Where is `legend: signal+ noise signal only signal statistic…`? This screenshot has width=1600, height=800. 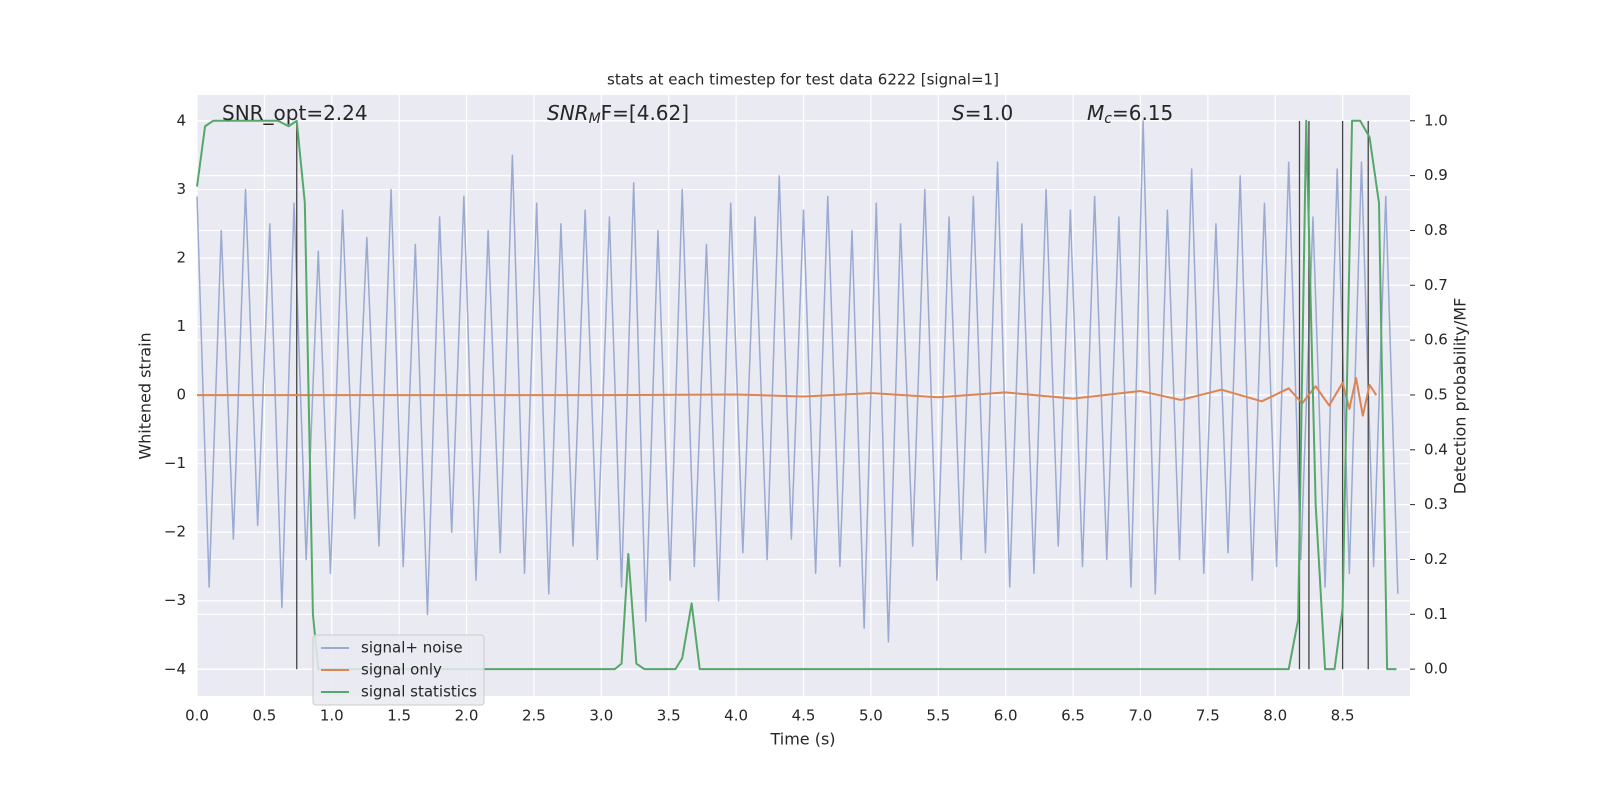 legend: signal+ noise signal only signal statistic… is located at coordinates (398, 670).